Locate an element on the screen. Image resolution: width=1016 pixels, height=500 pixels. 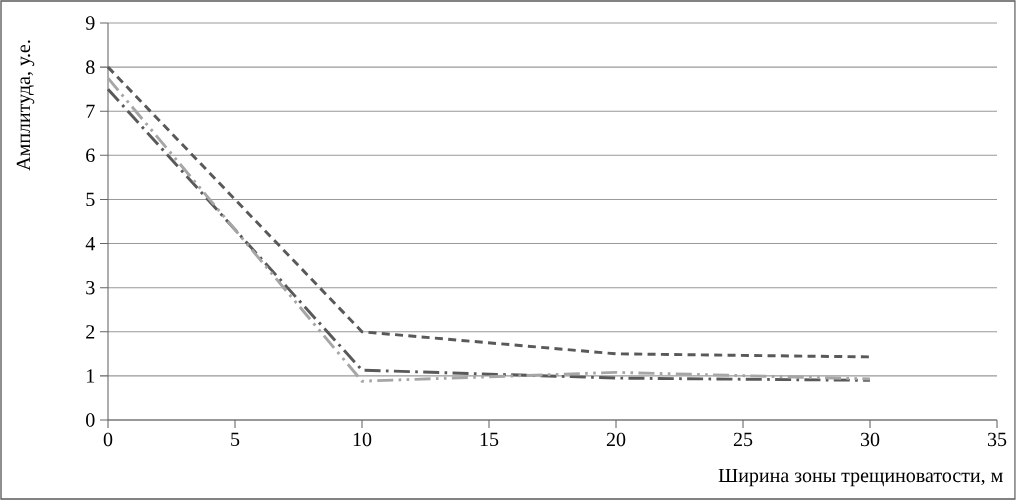
x-tick-label: 5 is located at coordinates (235, 439).